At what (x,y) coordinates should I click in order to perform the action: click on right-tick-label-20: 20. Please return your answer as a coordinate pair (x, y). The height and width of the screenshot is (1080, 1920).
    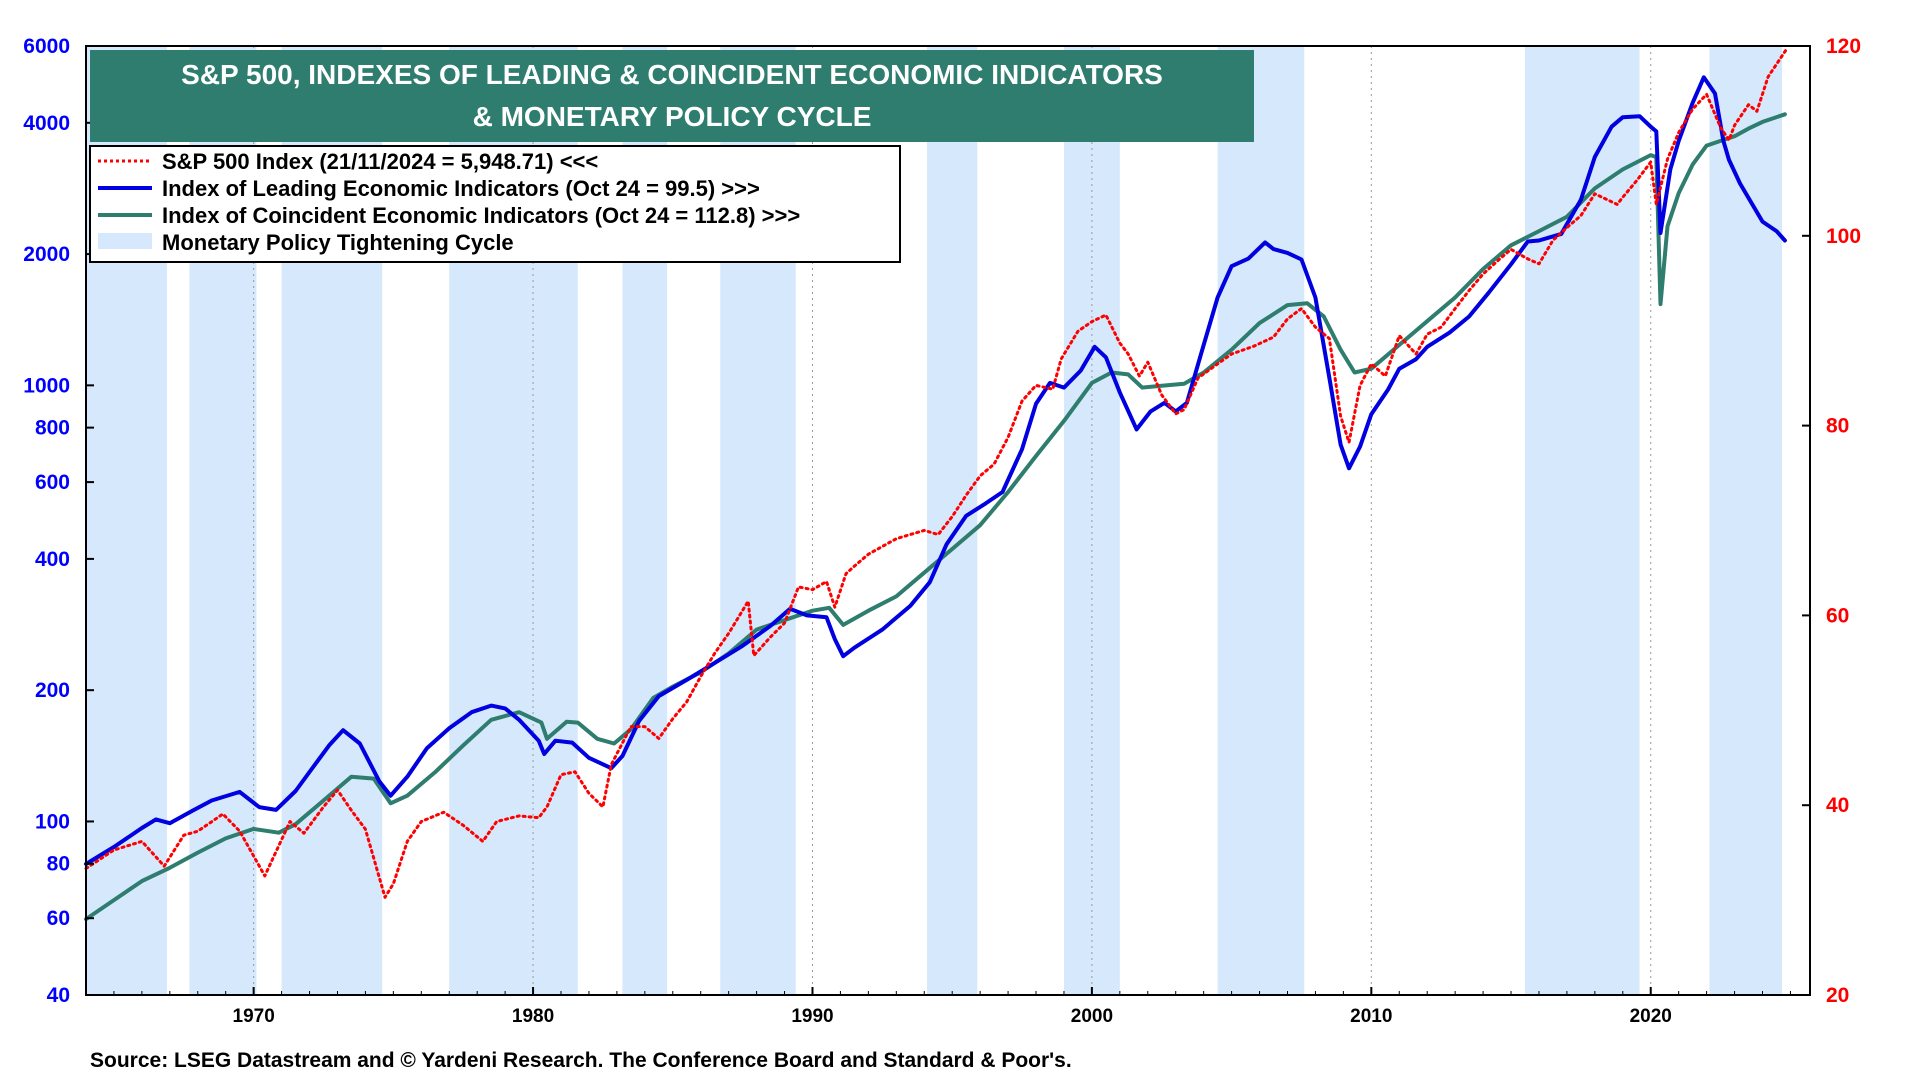
    Looking at the image, I should click on (1837, 995).